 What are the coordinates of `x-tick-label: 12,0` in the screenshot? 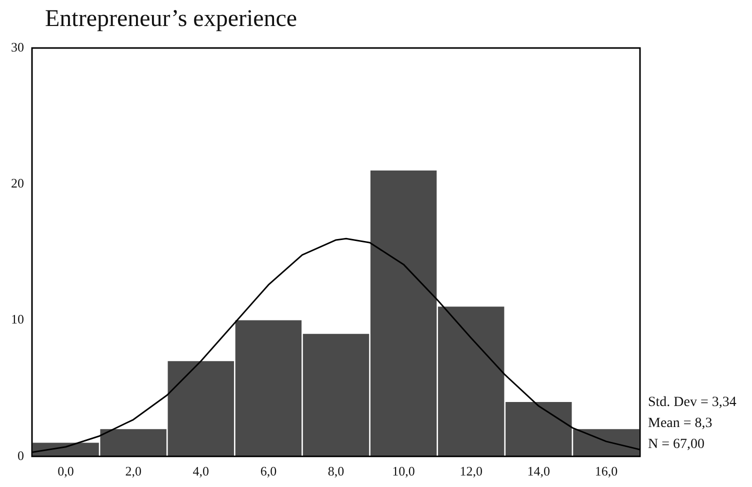 It's located at (471, 471).